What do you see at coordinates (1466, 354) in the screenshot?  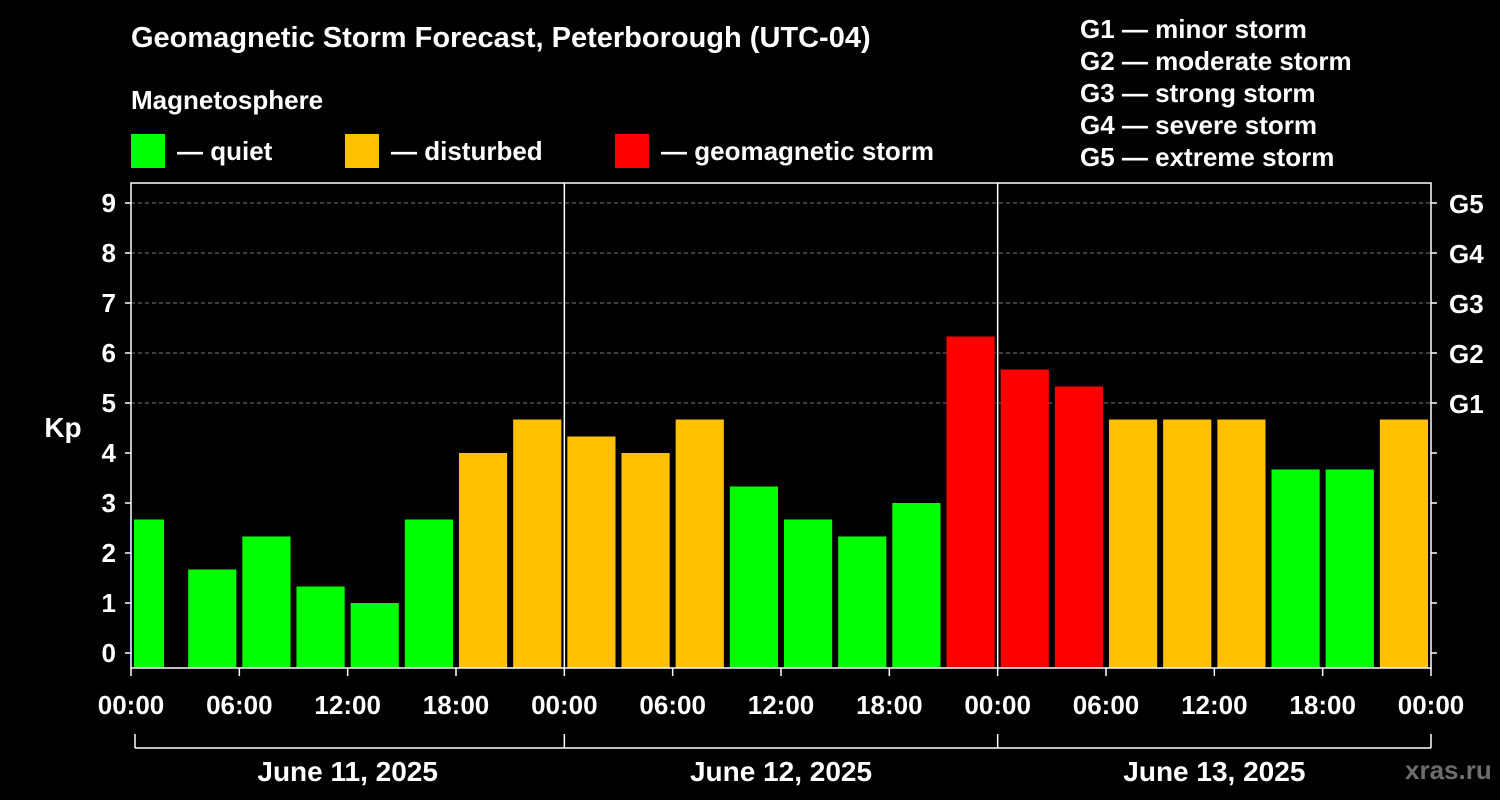 I see `g-level-label-g2: G2` at bounding box center [1466, 354].